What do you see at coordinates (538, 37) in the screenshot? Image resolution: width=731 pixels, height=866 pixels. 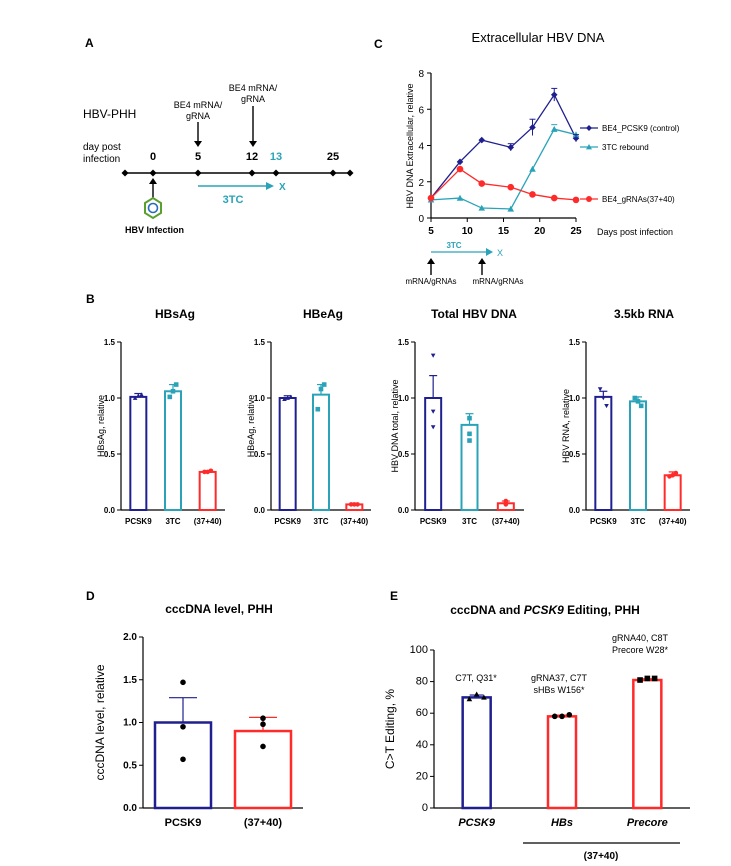 I see `chart-c-title: Extracellular HBV DNA` at bounding box center [538, 37].